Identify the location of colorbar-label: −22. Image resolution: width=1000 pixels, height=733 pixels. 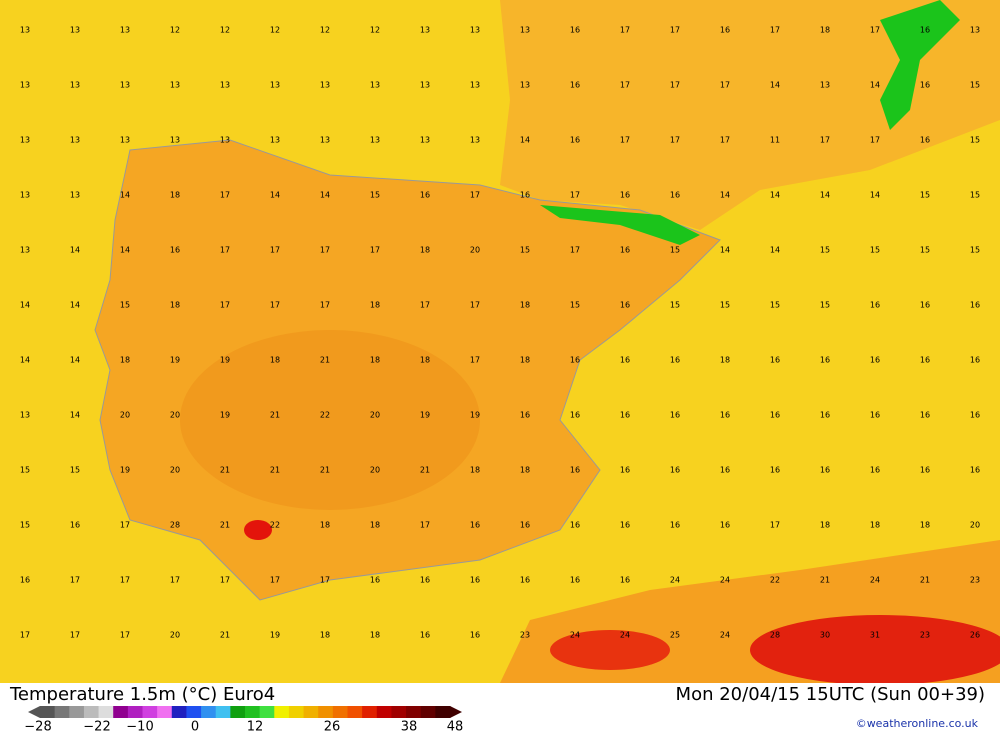
(96, 726).